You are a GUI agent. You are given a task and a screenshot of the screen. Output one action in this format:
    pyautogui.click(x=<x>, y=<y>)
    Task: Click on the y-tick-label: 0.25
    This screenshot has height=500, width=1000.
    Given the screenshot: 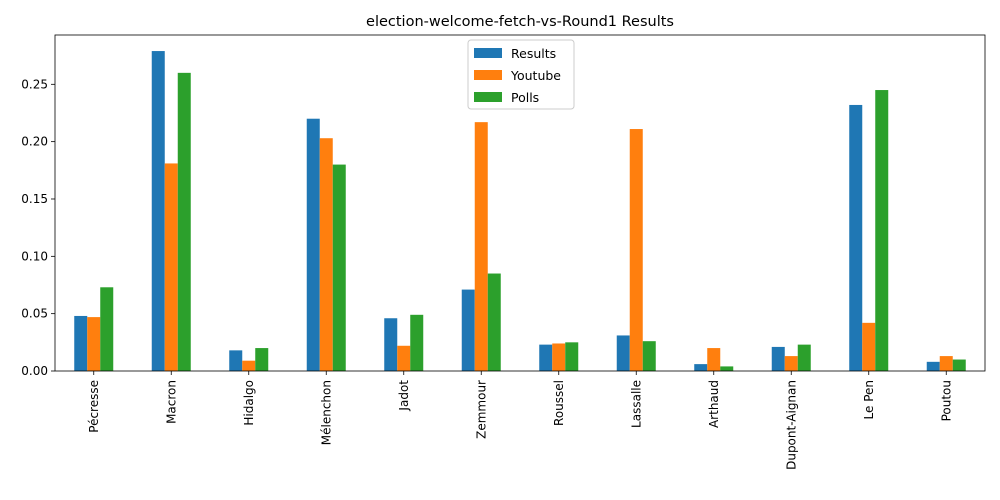 What is the action you would take?
    pyautogui.click(x=34, y=84)
    